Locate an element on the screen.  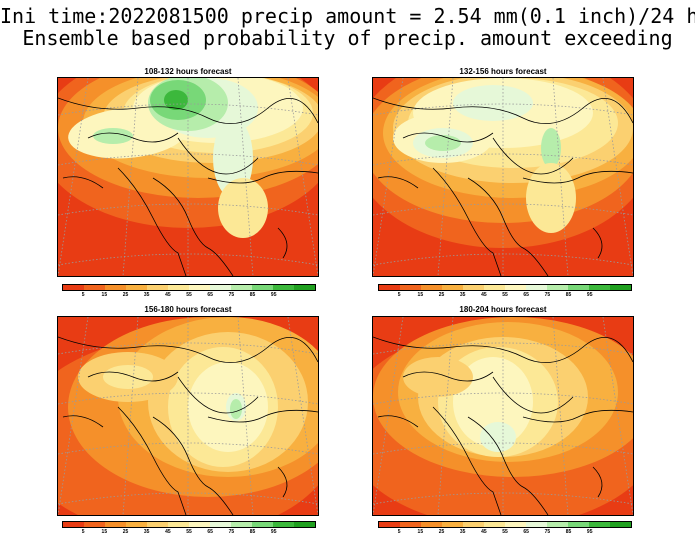
panel-1-colorbar is located at coordinates (189, 287).